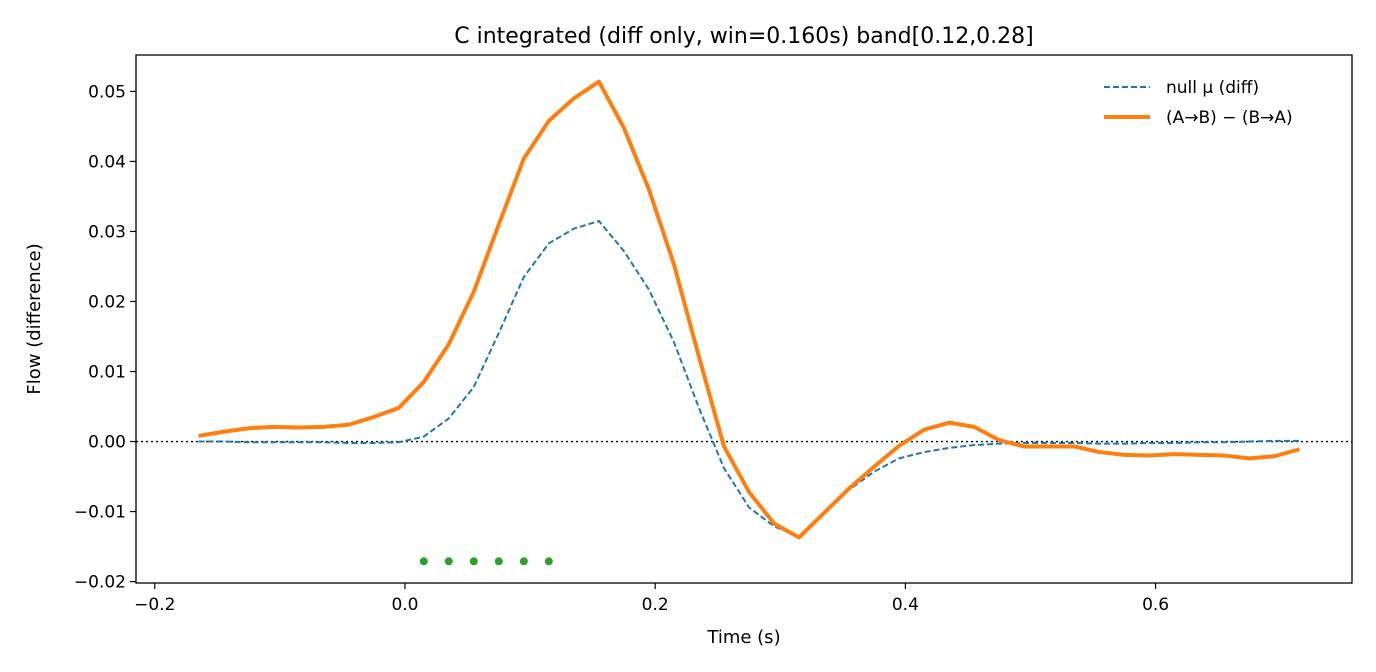 This screenshot has height=672, width=1376. Describe the element at coordinates (107, 92) in the screenshot. I see `y-tick-label: 0.05` at that location.